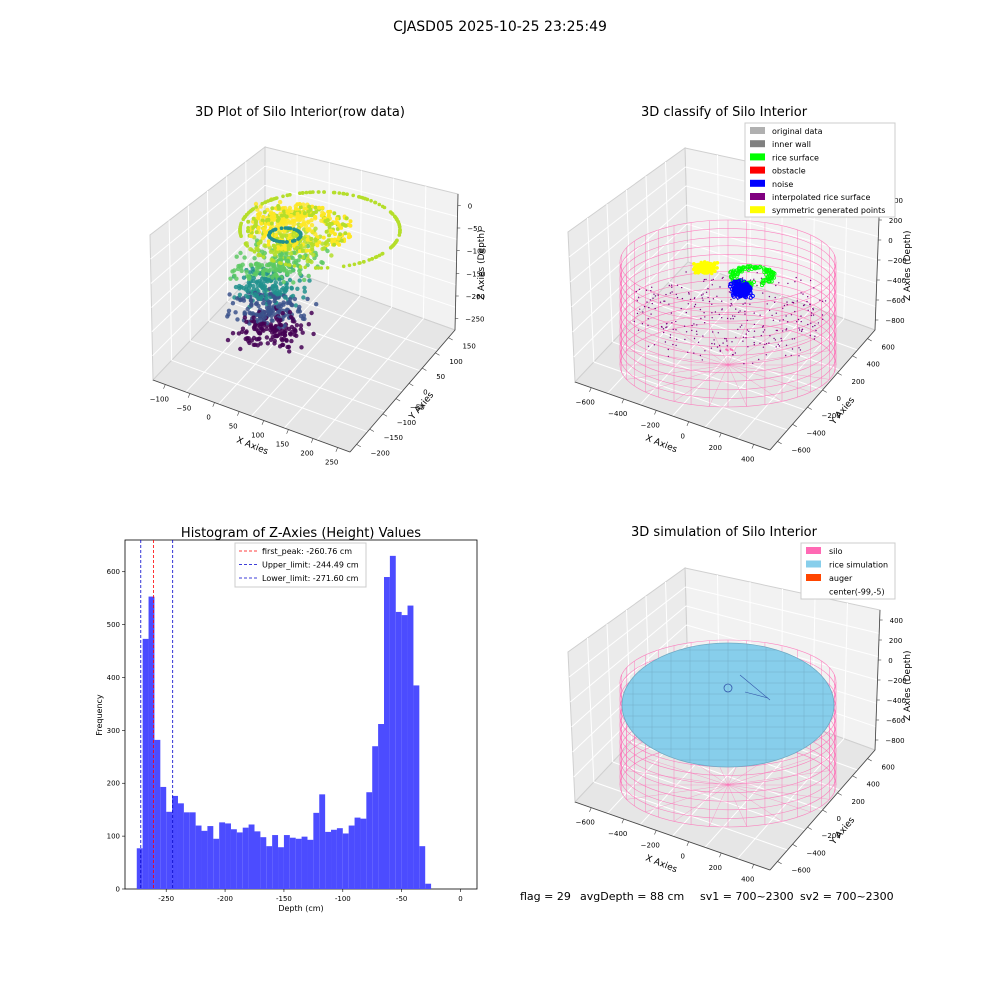 The width and height of the screenshot is (1000, 1000). Describe the element at coordinates (417, 408) in the screenshot. I see `raw-y-tick-label: −50` at that location.